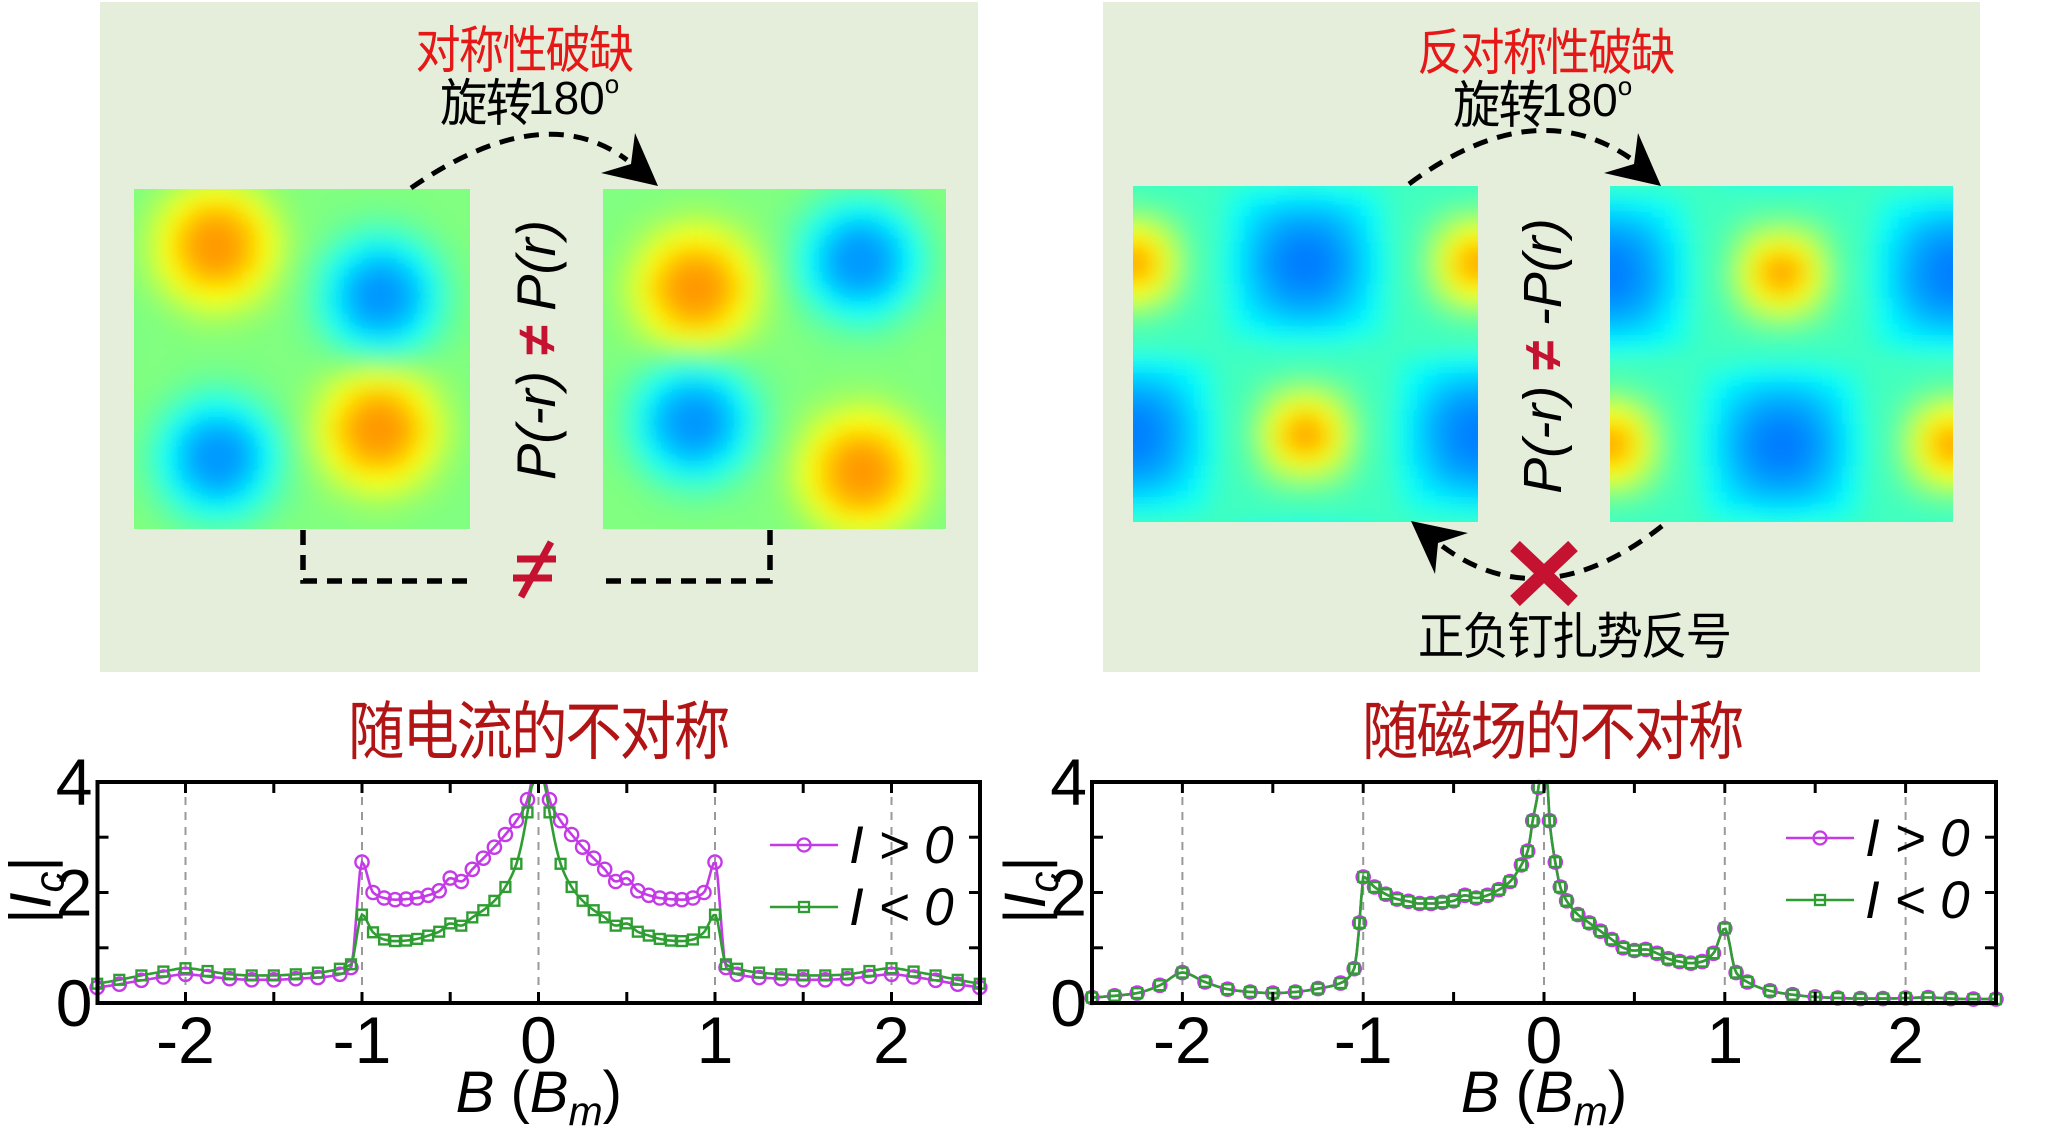  What do you see at coordinates (1543, 356) in the screenshot?
I see `svg-text: P(-r) ≠ -P(r)` at bounding box center [1543, 356].